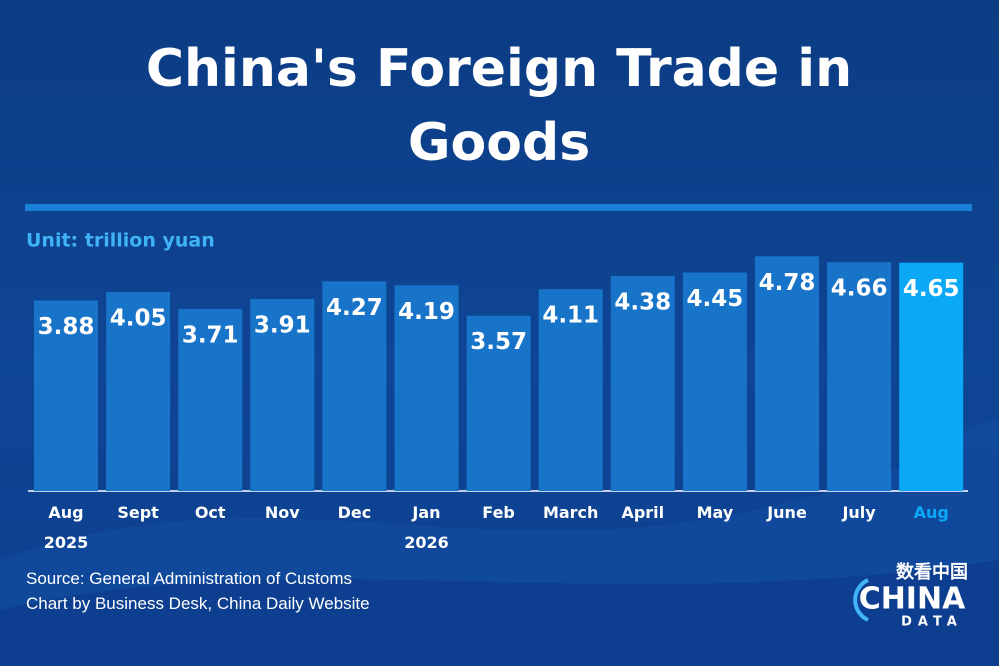  What do you see at coordinates (912, 599) in the screenshot?
I see `logo-main: CHINA` at bounding box center [912, 599].